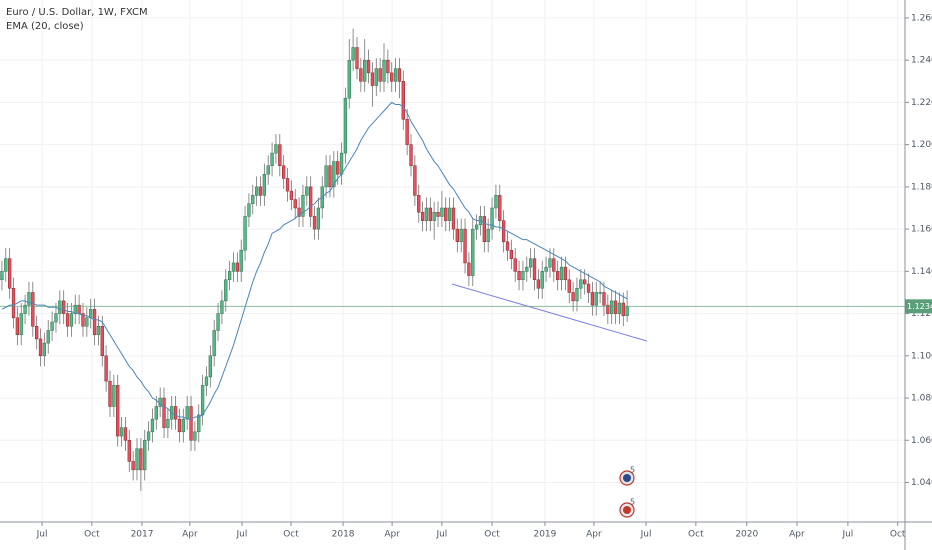  I want to click on y-tick-label: 1.06000, so click(921, 441).